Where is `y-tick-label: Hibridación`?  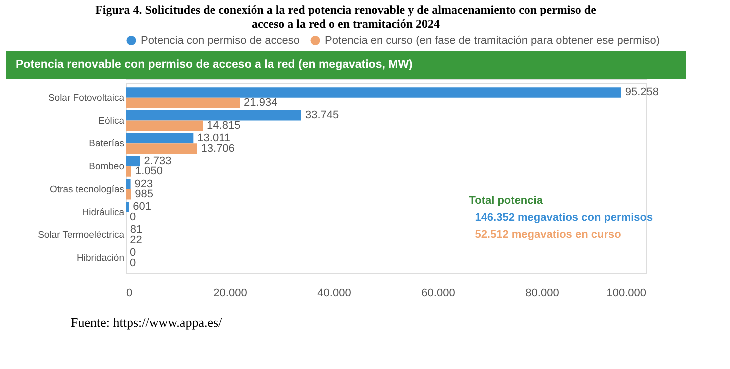 y-tick-label: Hibridación is located at coordinates (100, 258).